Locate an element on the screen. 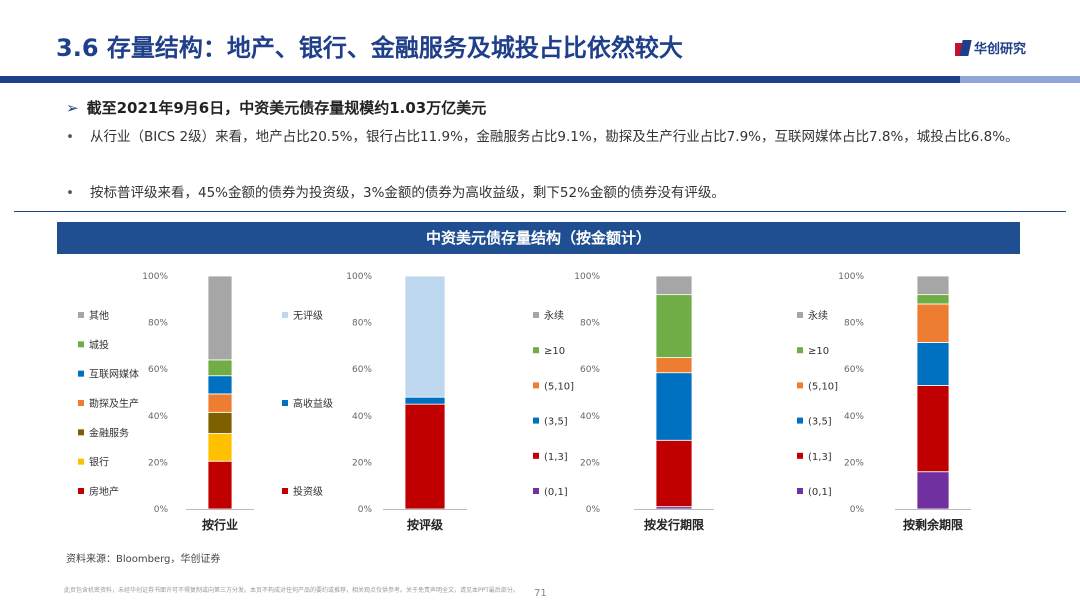 This screenshot has height=608, width=1080. x-axis-label: 按发行期限 is located at coordinates (674, 524).